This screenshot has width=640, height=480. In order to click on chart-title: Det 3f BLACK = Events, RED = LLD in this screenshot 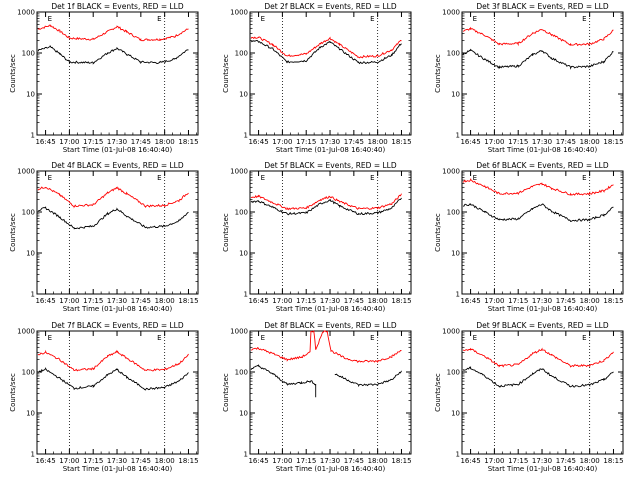, I will do `click(542, 6)`.